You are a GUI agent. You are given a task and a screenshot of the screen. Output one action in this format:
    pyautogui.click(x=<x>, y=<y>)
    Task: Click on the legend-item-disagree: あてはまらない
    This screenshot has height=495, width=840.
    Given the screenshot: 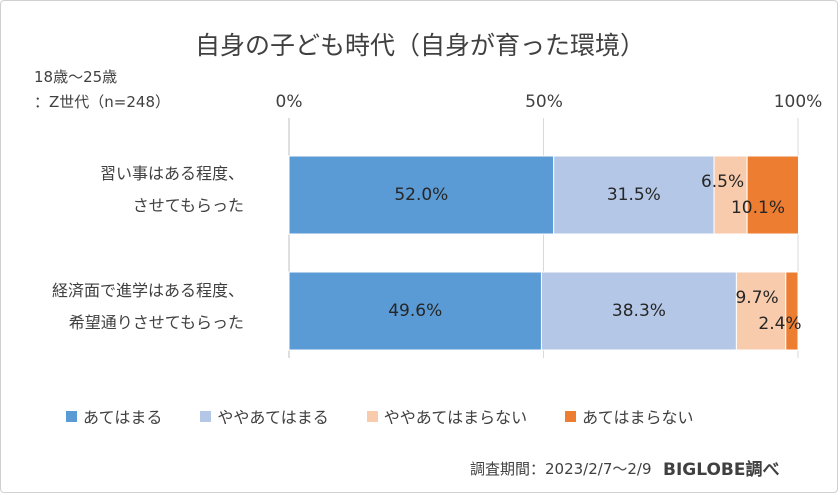 What is the action you would take?
    pyautogui.click(x=629, y=416)
    